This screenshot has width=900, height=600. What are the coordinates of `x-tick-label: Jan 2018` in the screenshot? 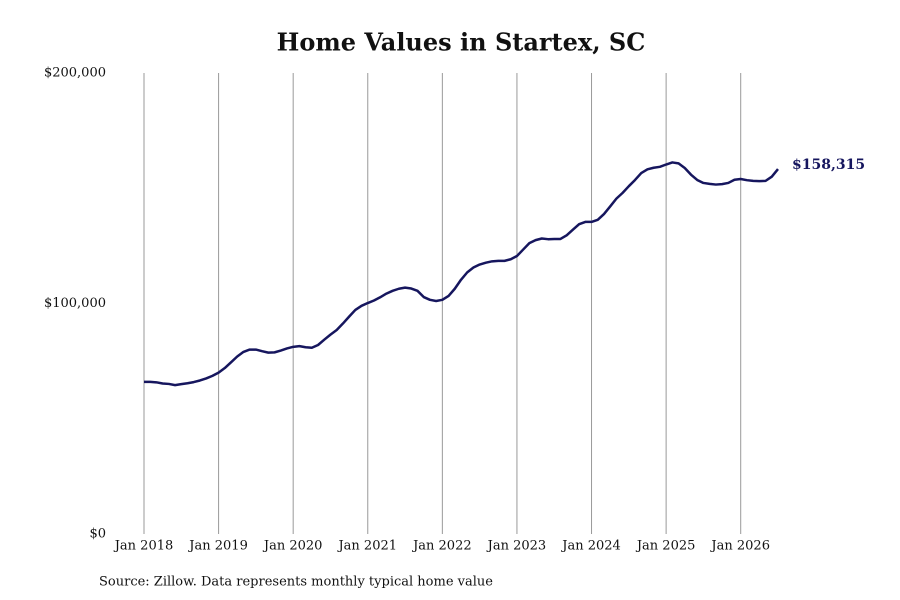 It's located at (143, 546).